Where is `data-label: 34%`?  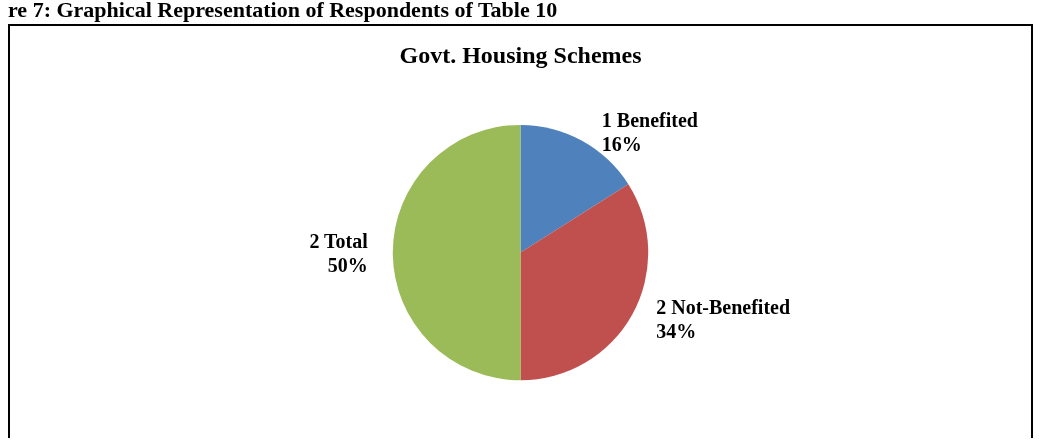
data-label: 34% is located at coordinates (676, 330).